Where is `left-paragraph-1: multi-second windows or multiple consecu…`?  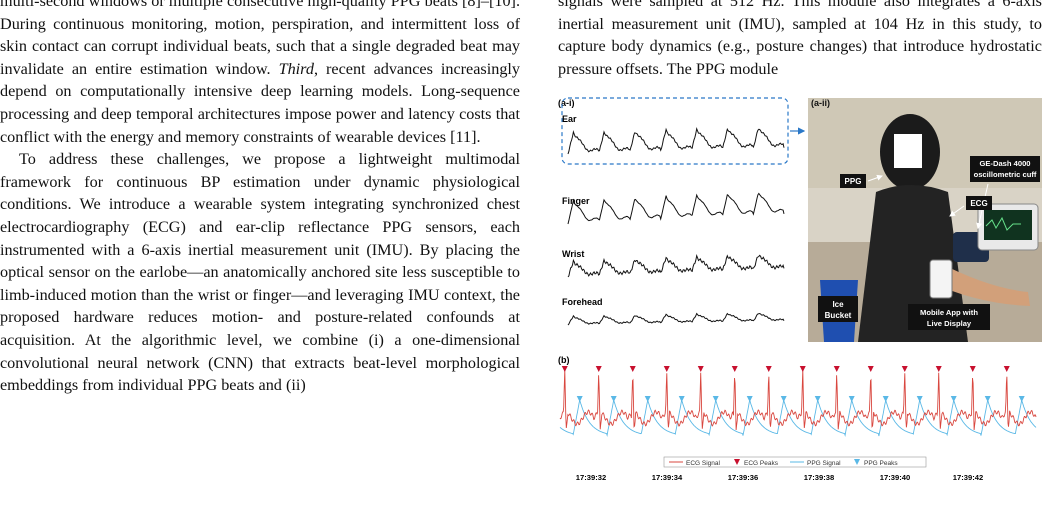
left-paragraph-1: multi-second windows or multiple consecu… is located at coordinates (260, 74).